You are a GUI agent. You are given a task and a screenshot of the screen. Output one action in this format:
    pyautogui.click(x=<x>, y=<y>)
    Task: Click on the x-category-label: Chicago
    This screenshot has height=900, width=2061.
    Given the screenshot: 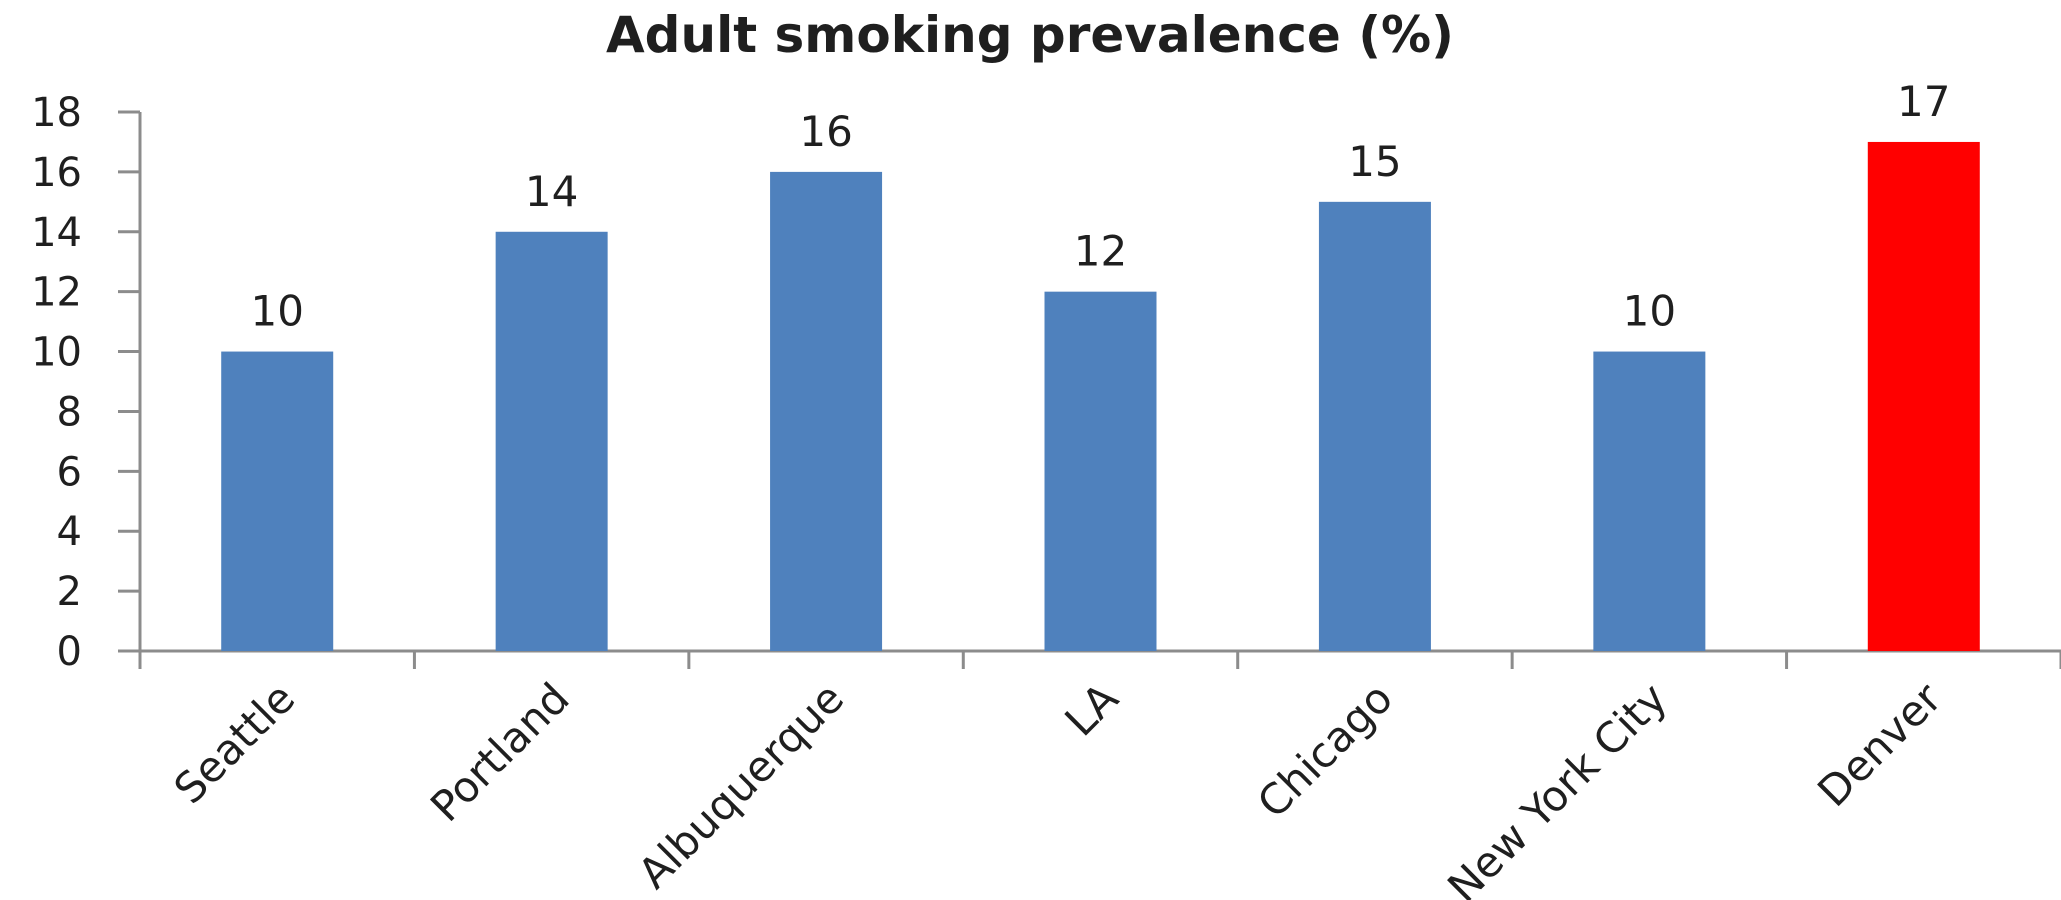 What is the action you would take?
    pyautogui.click(x=1325, y=750)
    